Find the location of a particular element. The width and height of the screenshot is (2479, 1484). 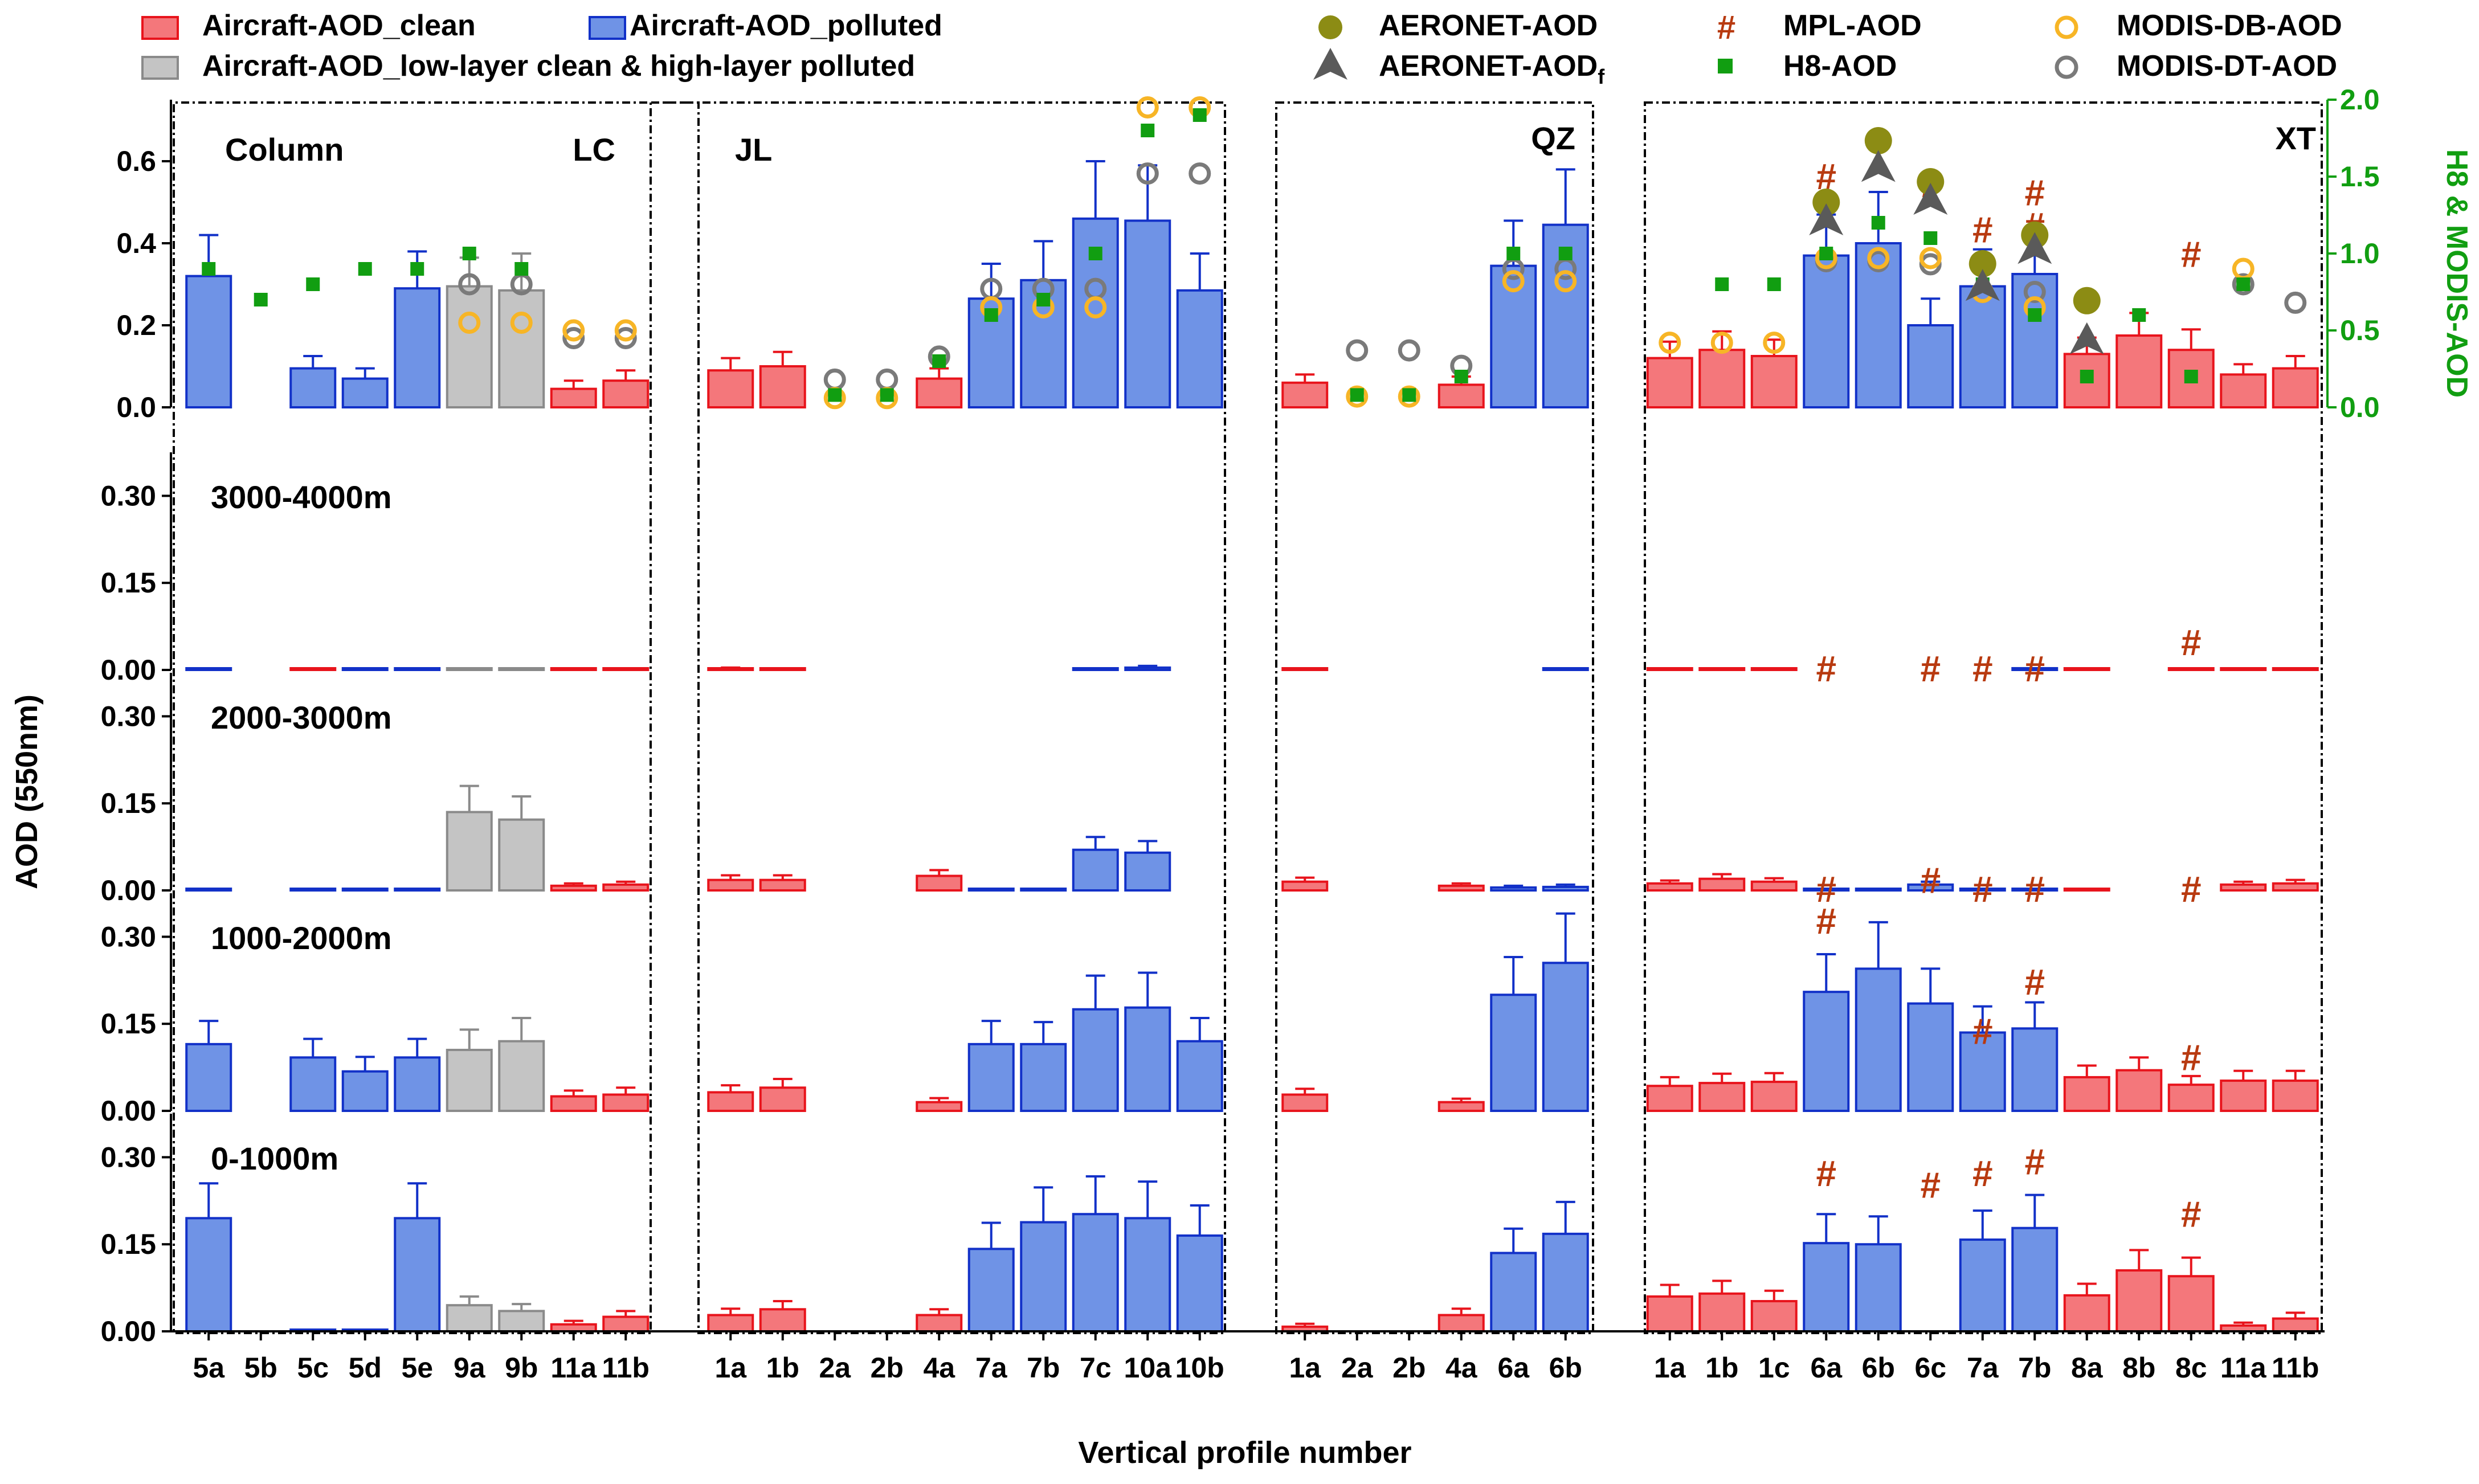

mpl-marker-7b: # is located at coordinates (2034, 1162).